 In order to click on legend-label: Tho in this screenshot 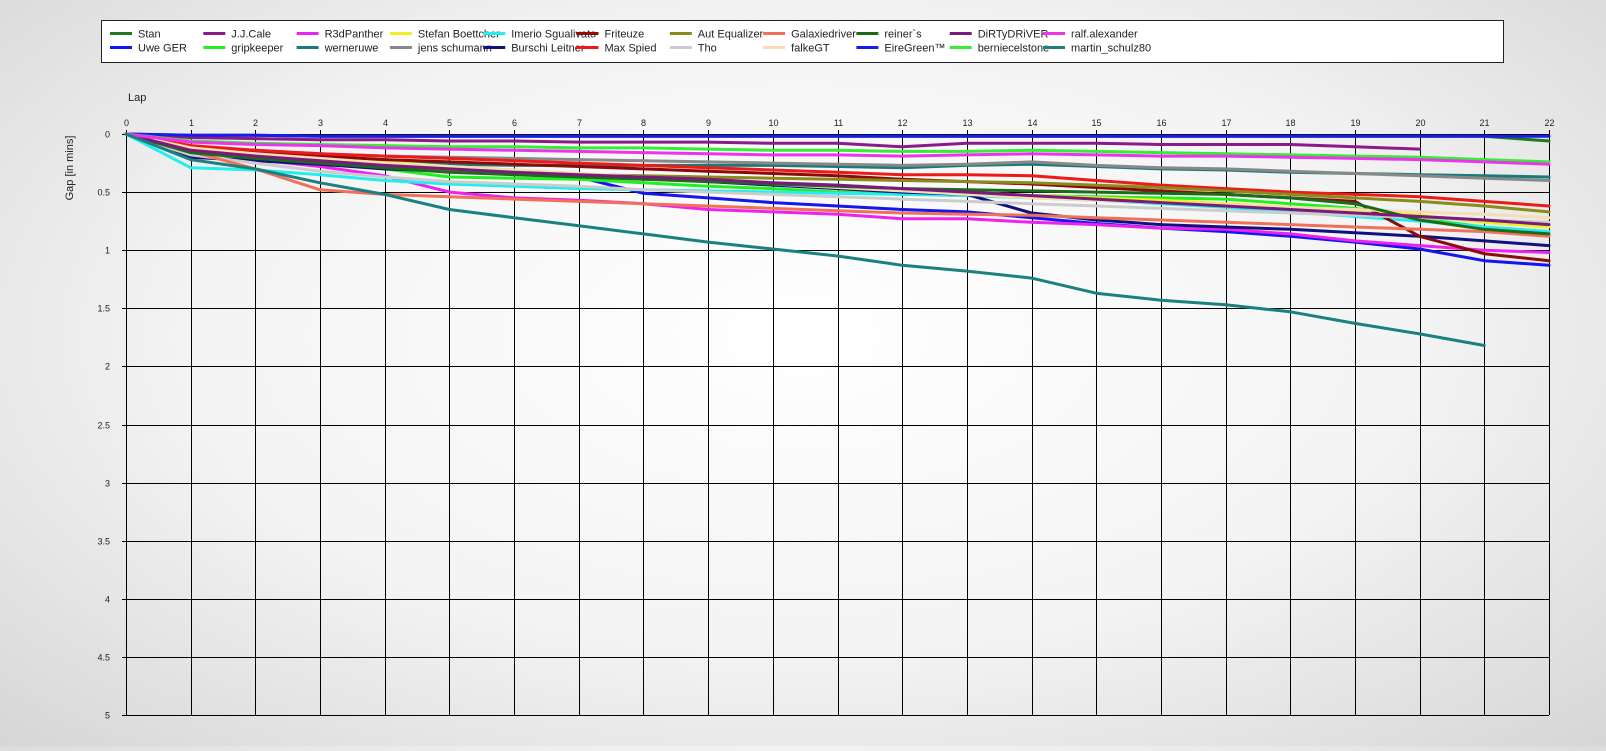, I will do `click(707, 49)`.